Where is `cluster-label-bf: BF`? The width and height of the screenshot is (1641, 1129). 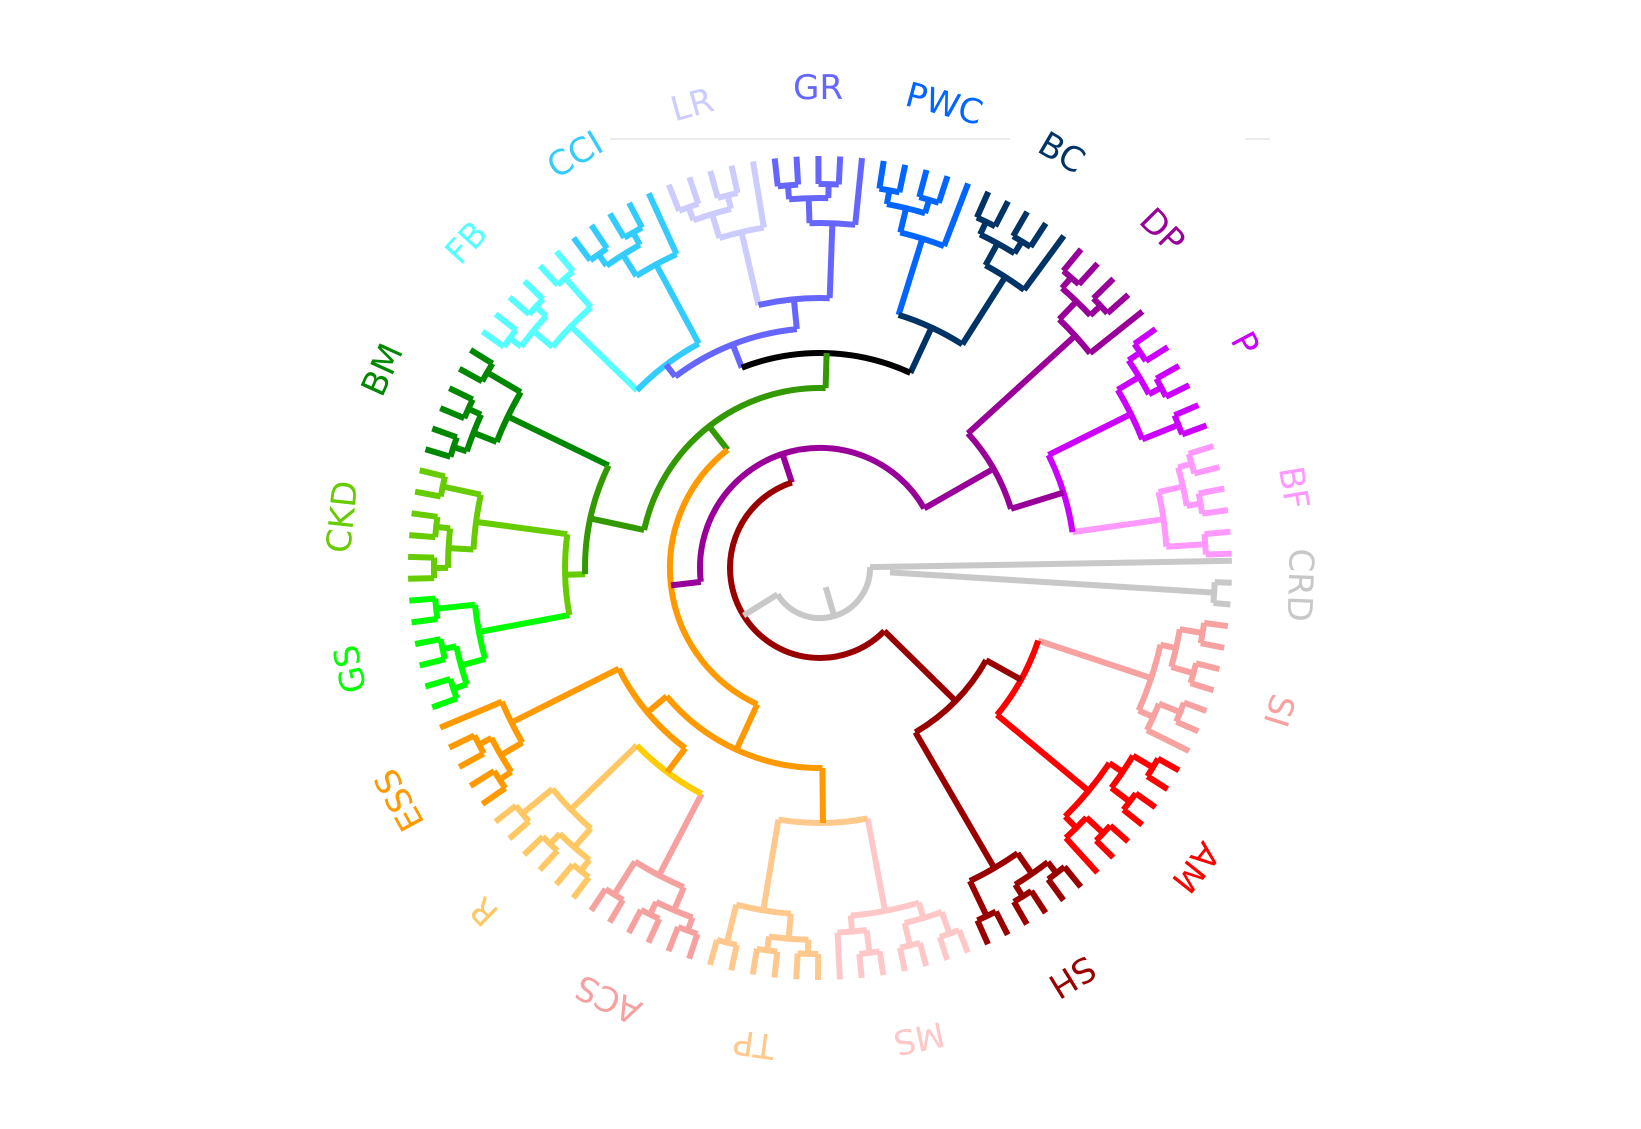
cluster-label-bf: BF is located at coordinates (1293, 487).